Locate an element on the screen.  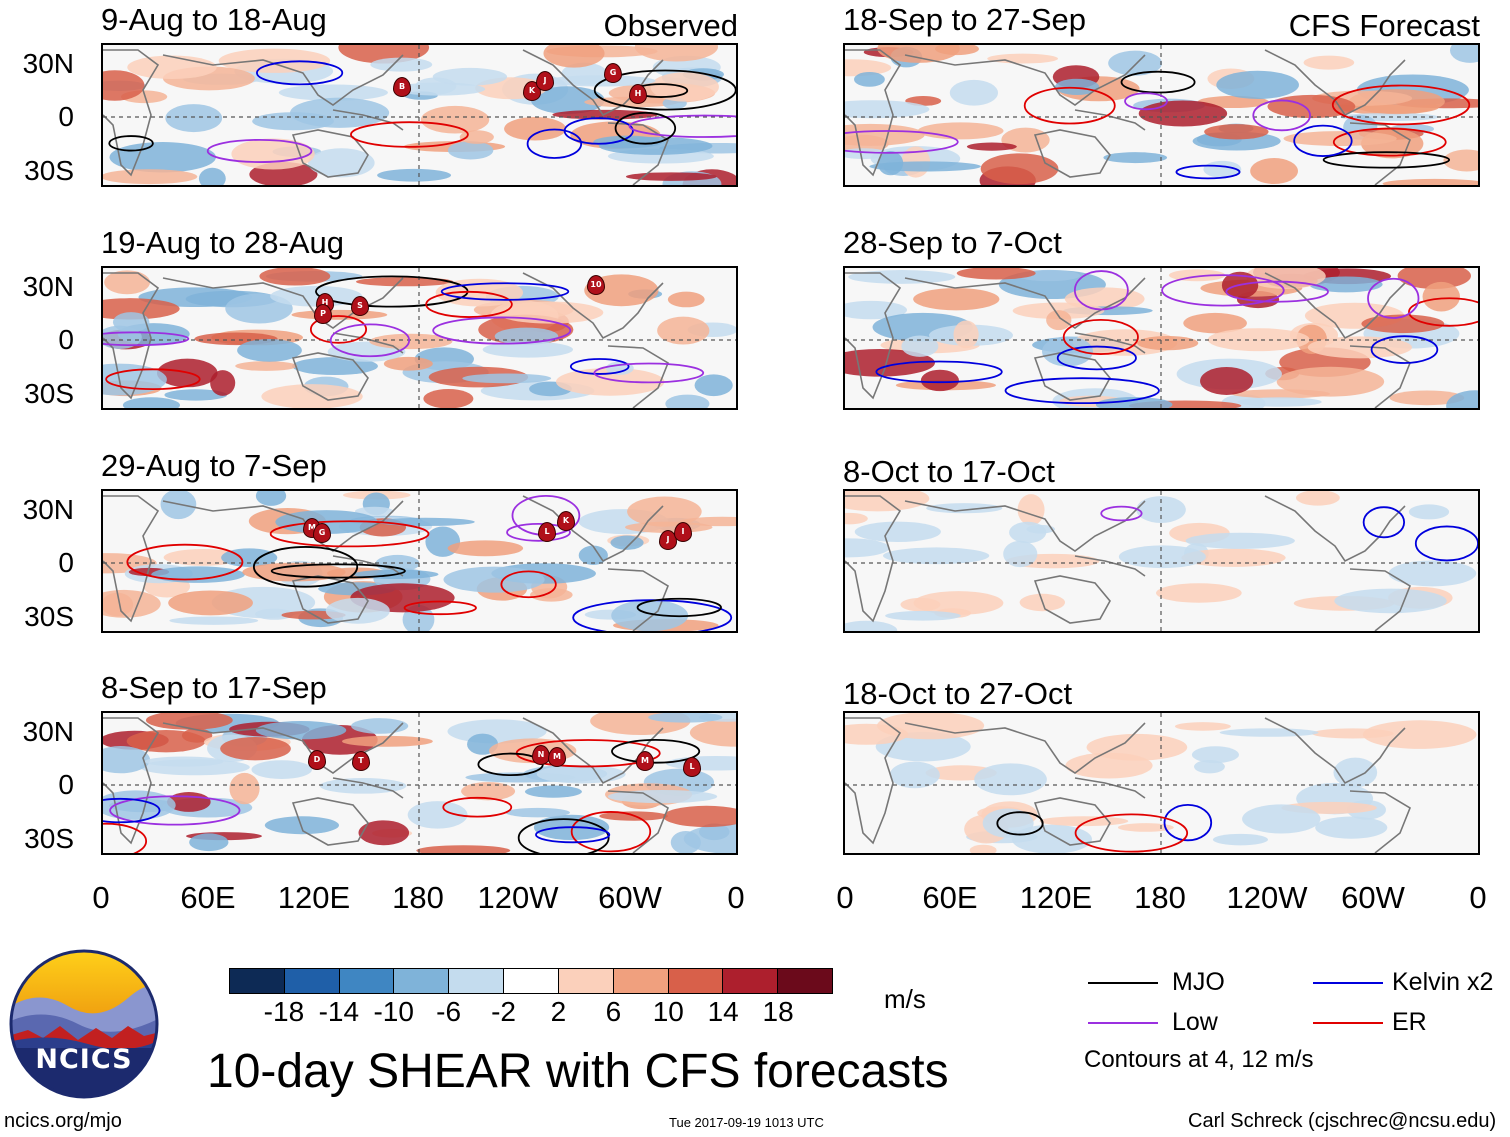
colorbar-label: 18 is located at coordinates (778, 1011).